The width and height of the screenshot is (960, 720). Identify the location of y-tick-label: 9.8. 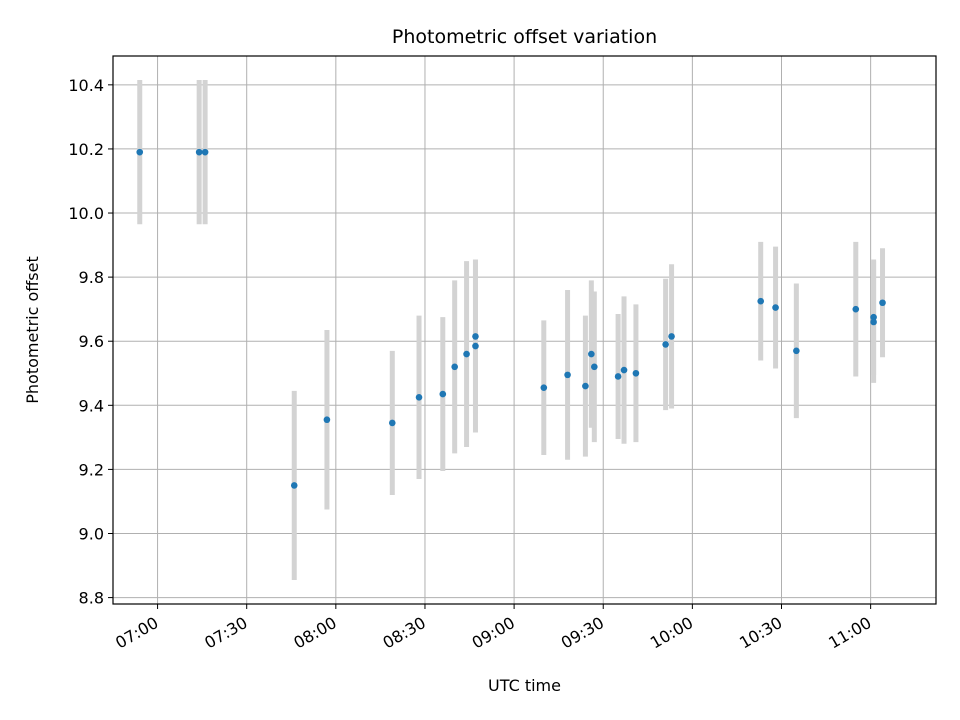
(91, 277).